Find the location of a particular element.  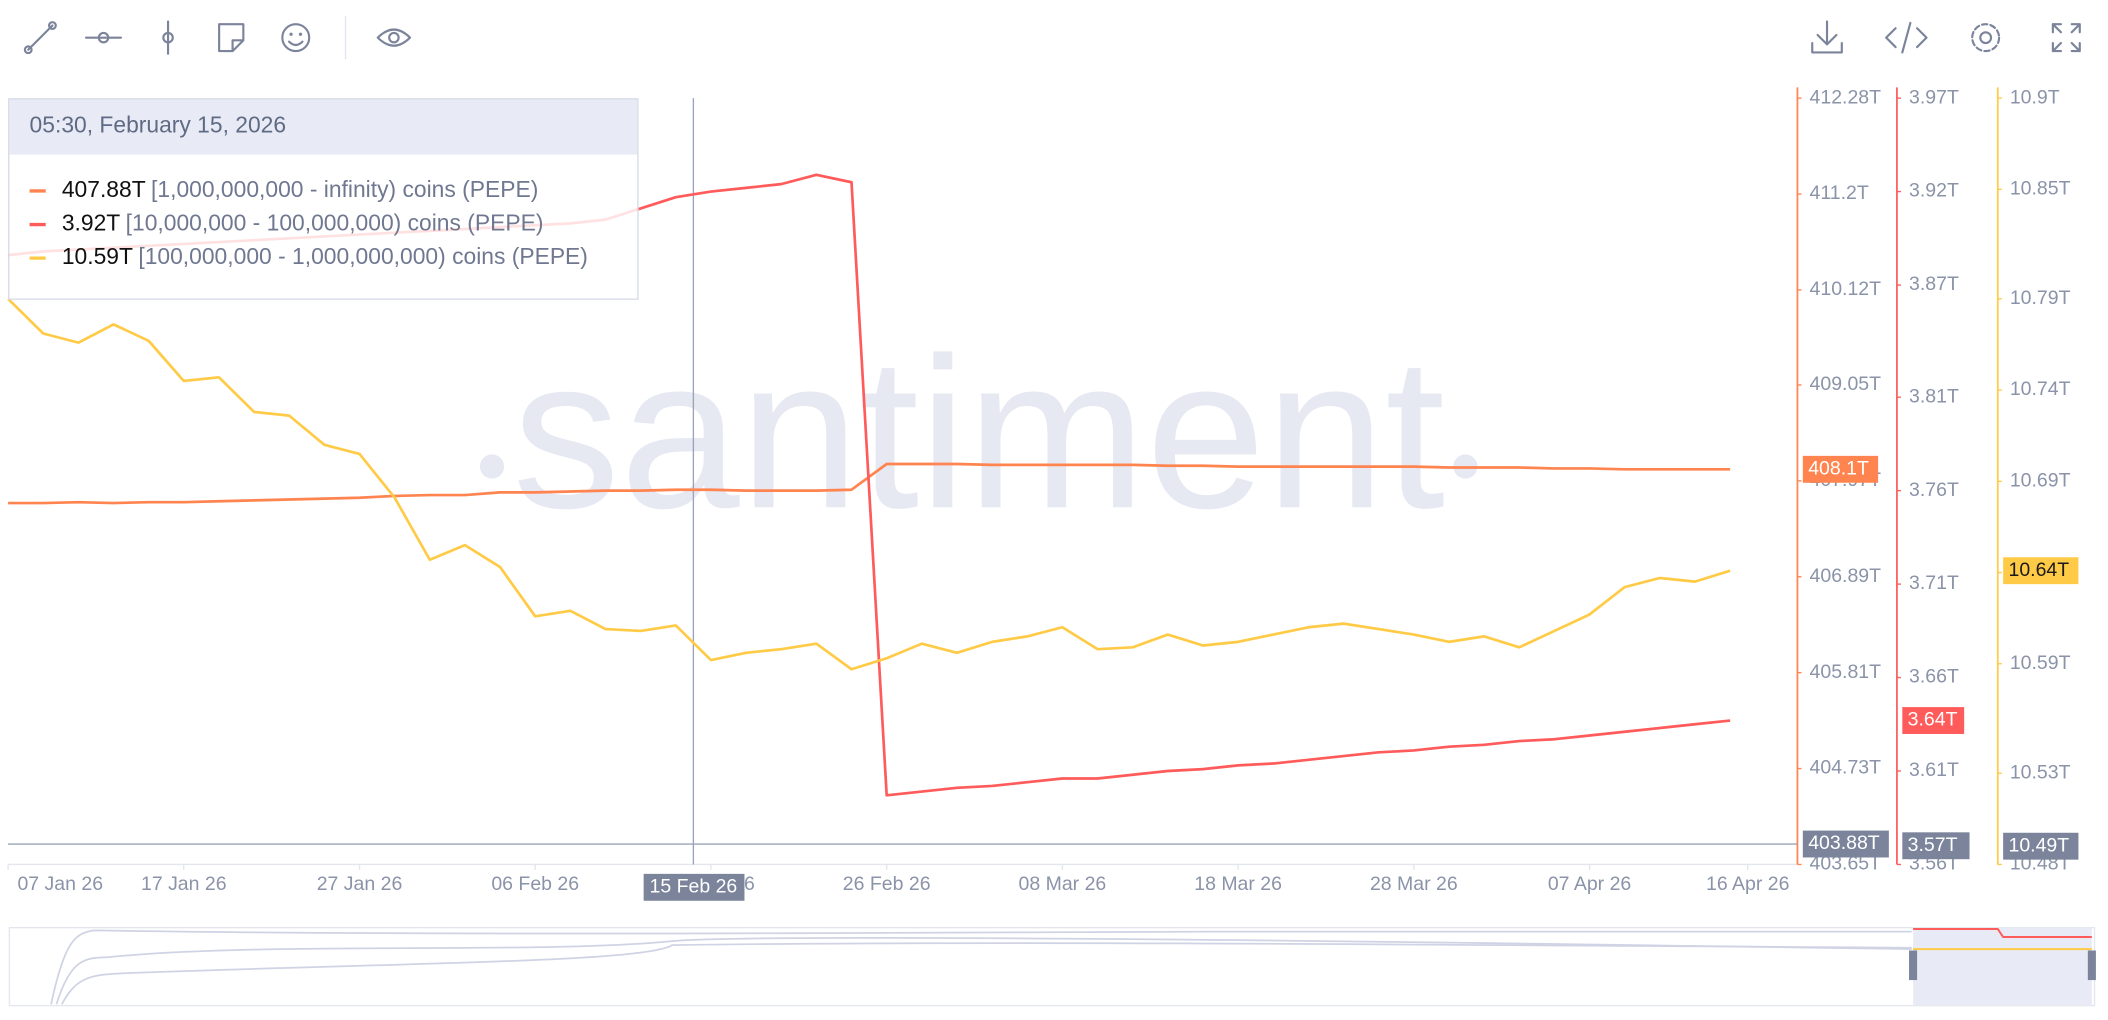

y-tick-label: 403.65T is located at coordinates (1846, 864).